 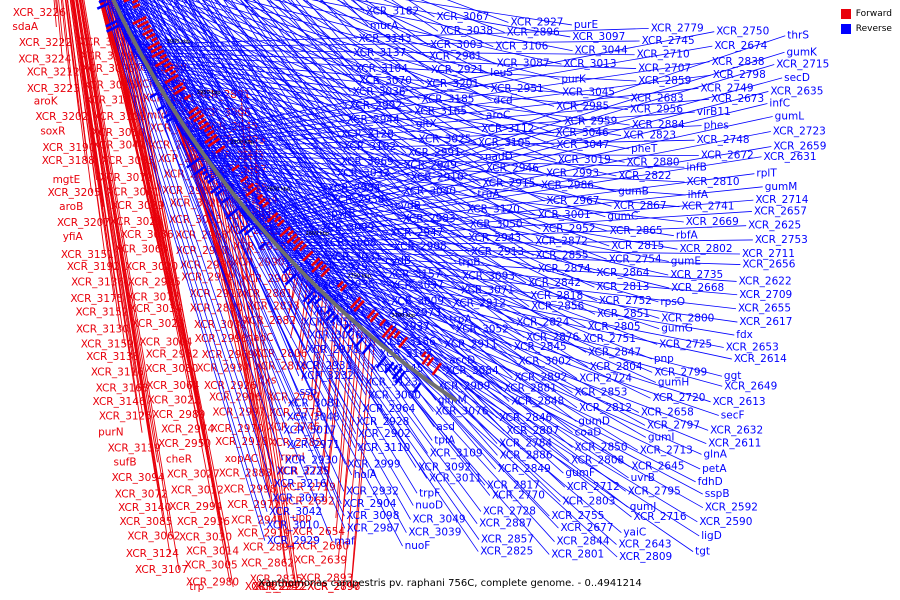 I want to click on reverse-gene-label-161: XCR_2779, so click(x=677, y=28).